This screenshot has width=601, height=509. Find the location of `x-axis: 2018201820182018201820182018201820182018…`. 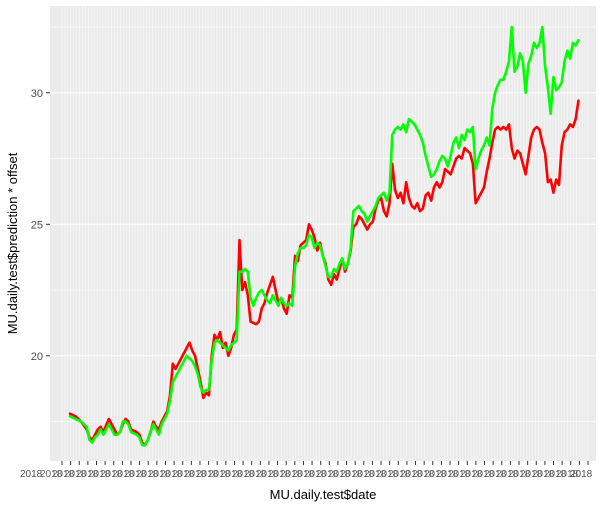

x-axis: 2018201820182018201820182018201820182018… is located at coordinates (306, 470).